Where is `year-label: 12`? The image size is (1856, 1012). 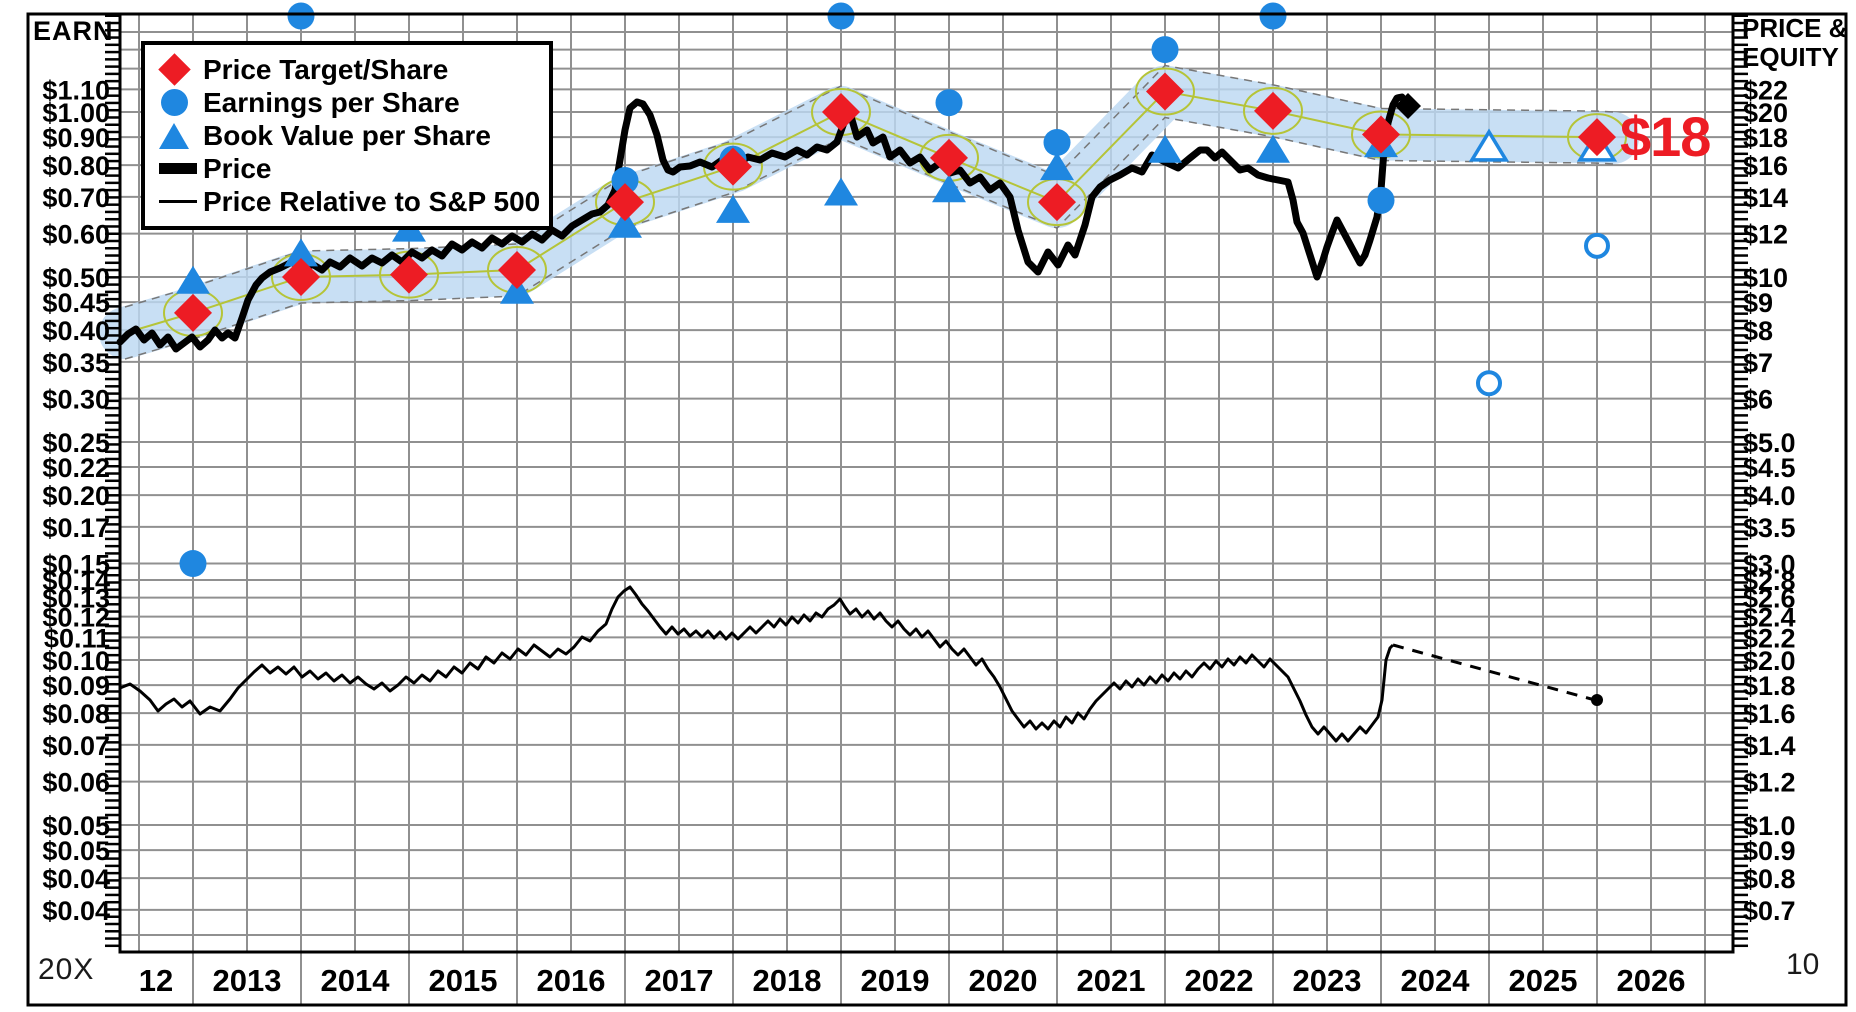 year-label: 12 is located at coordinates (156, 980).